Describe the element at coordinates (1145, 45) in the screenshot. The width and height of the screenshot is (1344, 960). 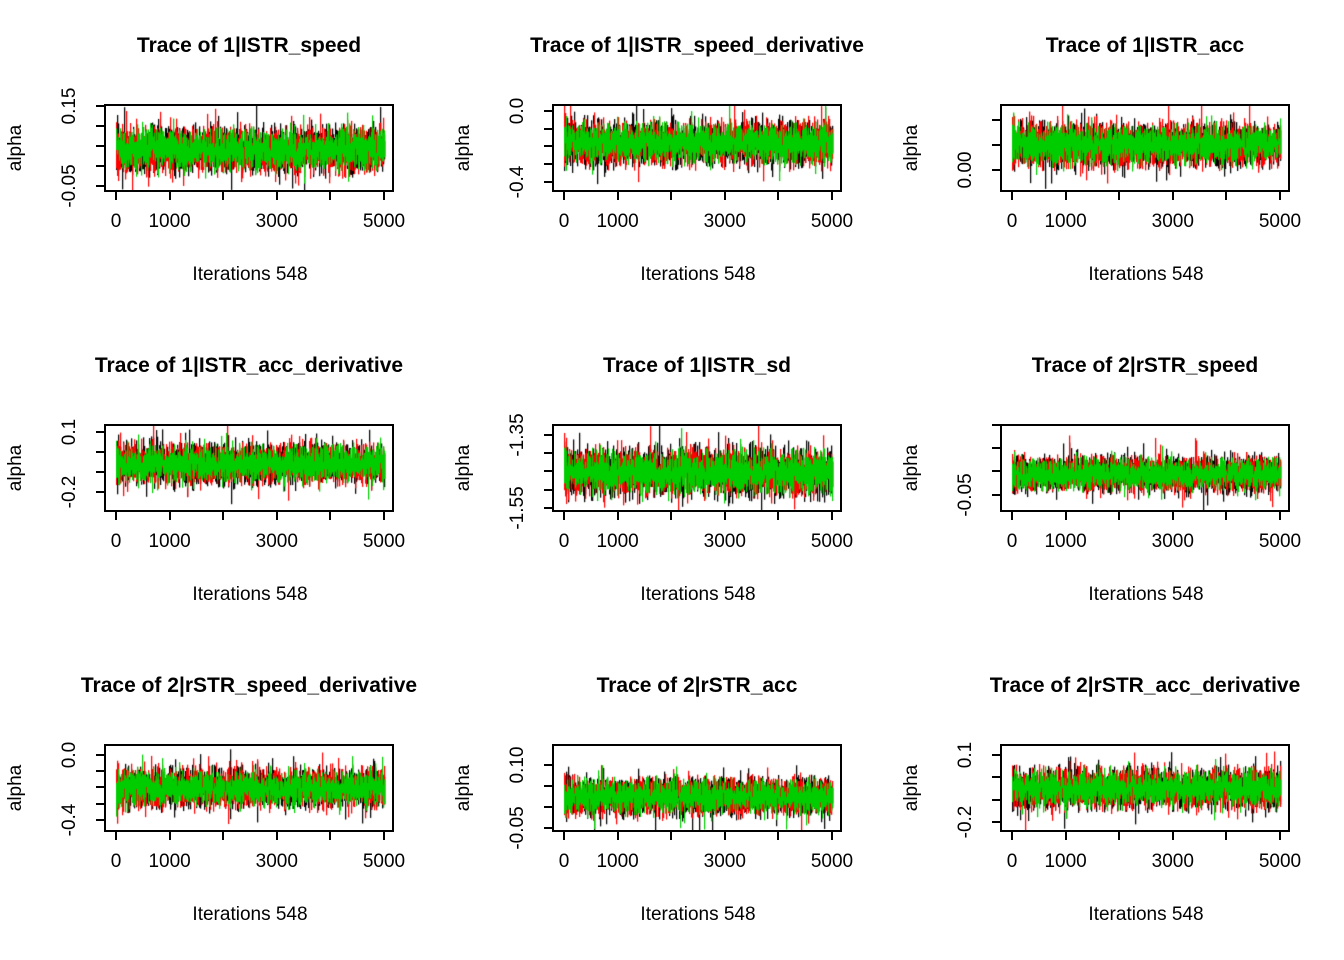
I see `plot-title: Trace of 1|ISTR_acc` at that location.